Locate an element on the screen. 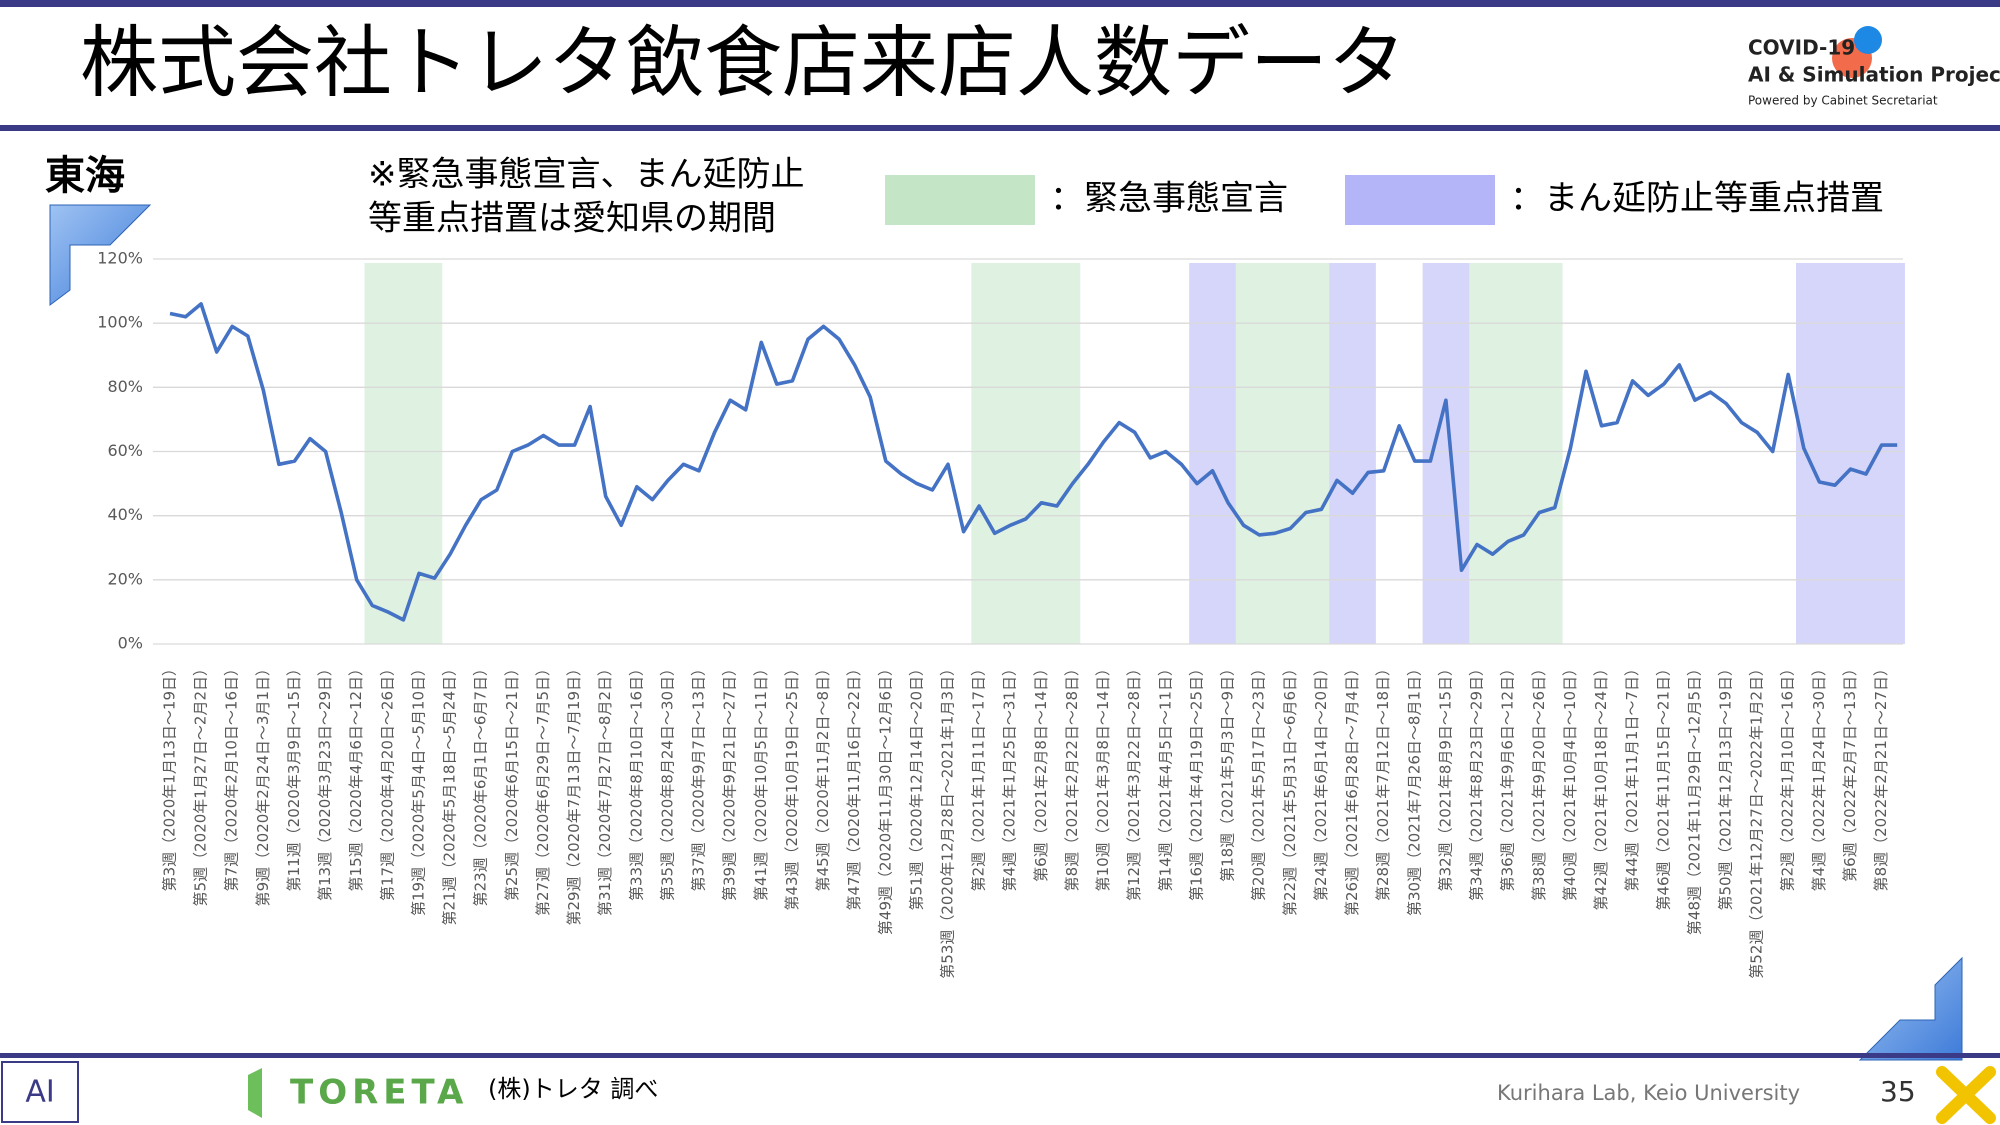 The image size is (2000, 1125). x-tick-label: 第34週（2021年8月23日～29日） is located at coordinates (1477, 781).